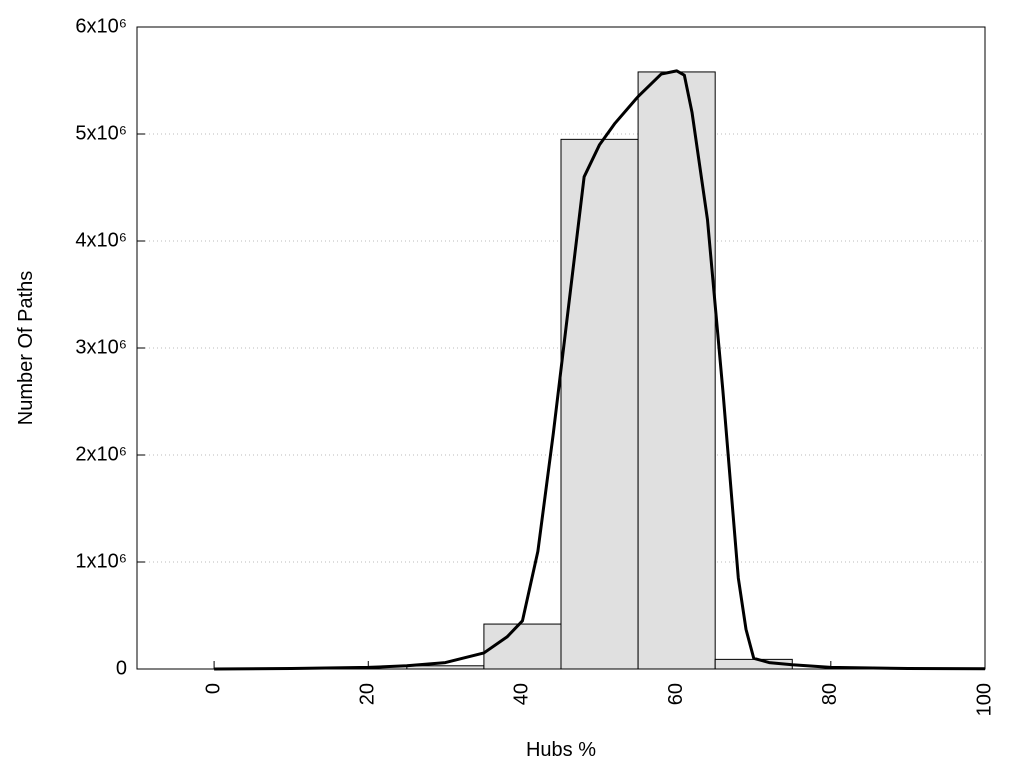 The width and height of the screenshot is (1024, 773). Describe the element at coordinates (561, 750) in the screenshot. I see `x-axis-label: Hubs %` at that location.